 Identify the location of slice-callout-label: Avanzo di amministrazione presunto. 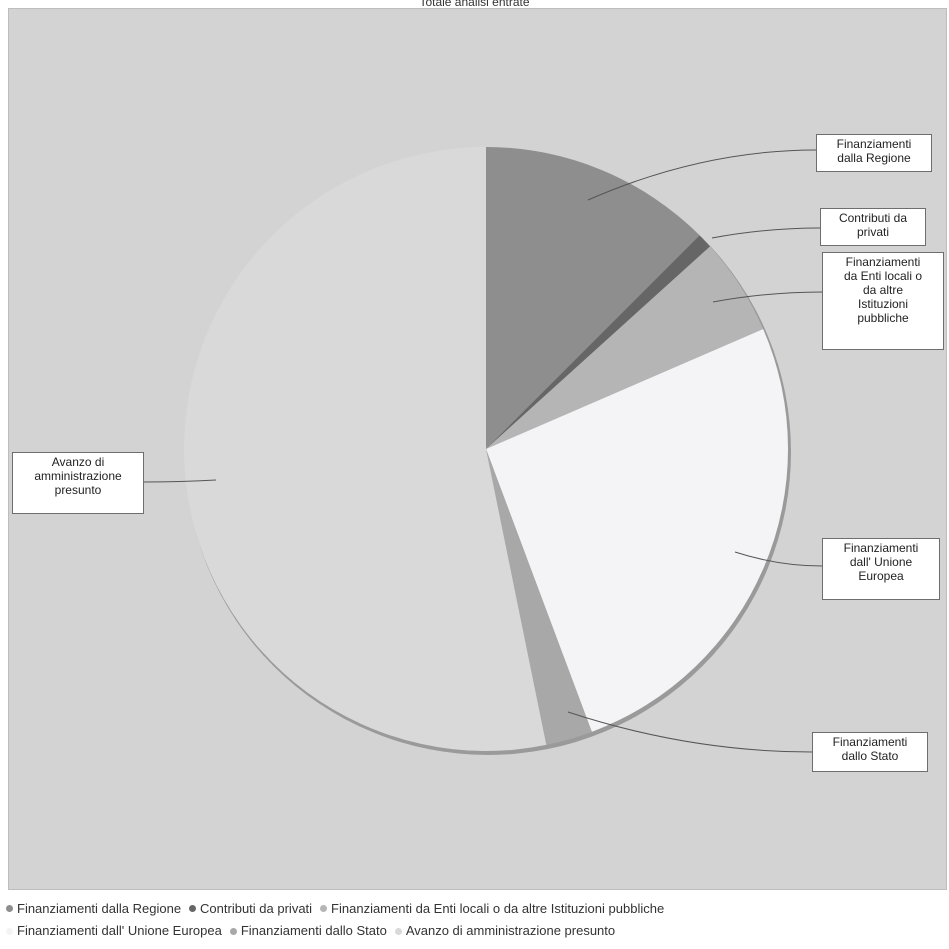
(78, 483).